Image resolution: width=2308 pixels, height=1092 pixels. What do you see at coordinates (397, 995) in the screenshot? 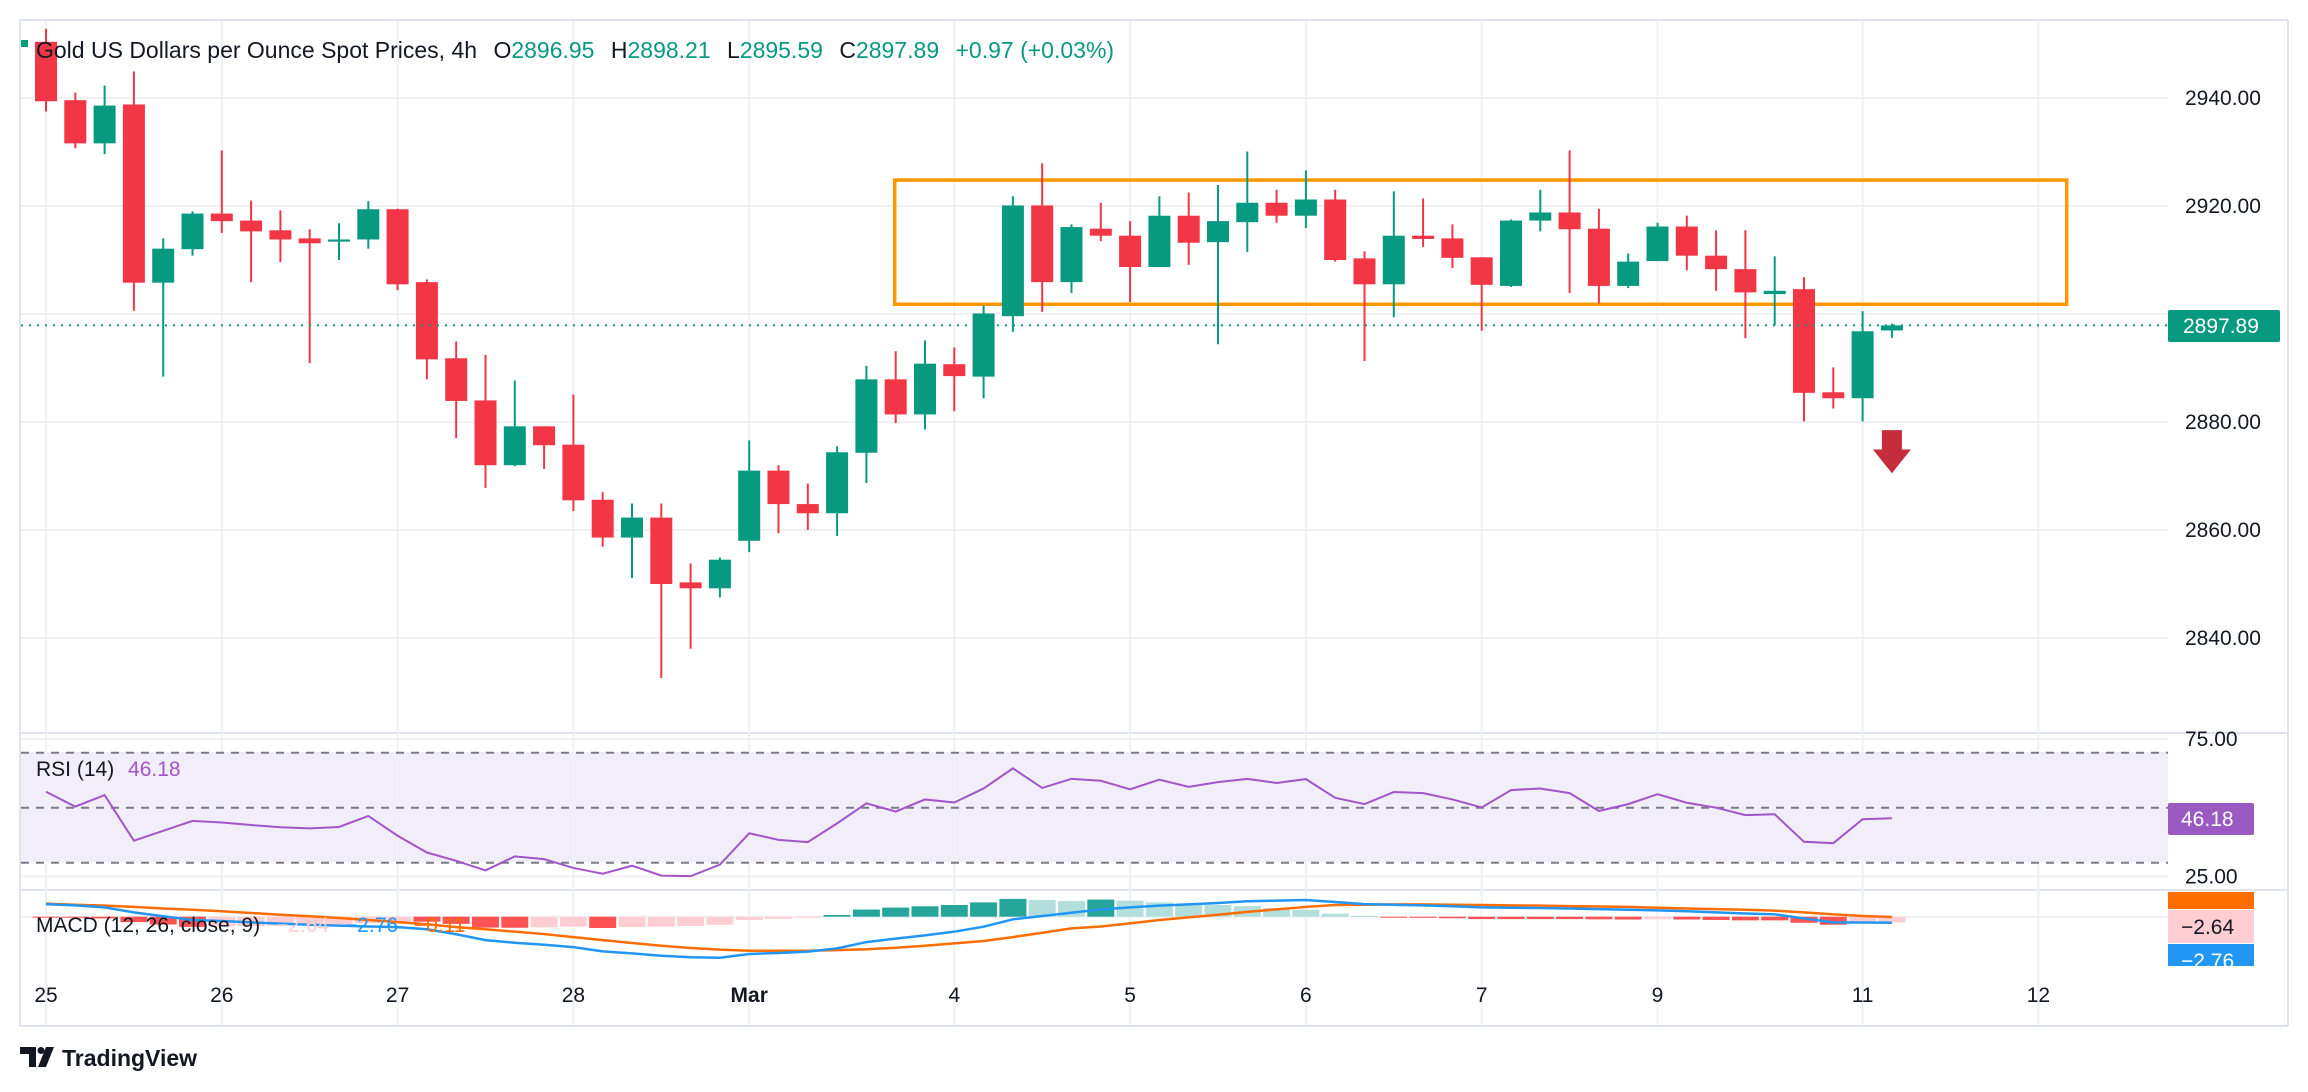
I see `date-tick-label: 27` at bounding box center [397, 995].